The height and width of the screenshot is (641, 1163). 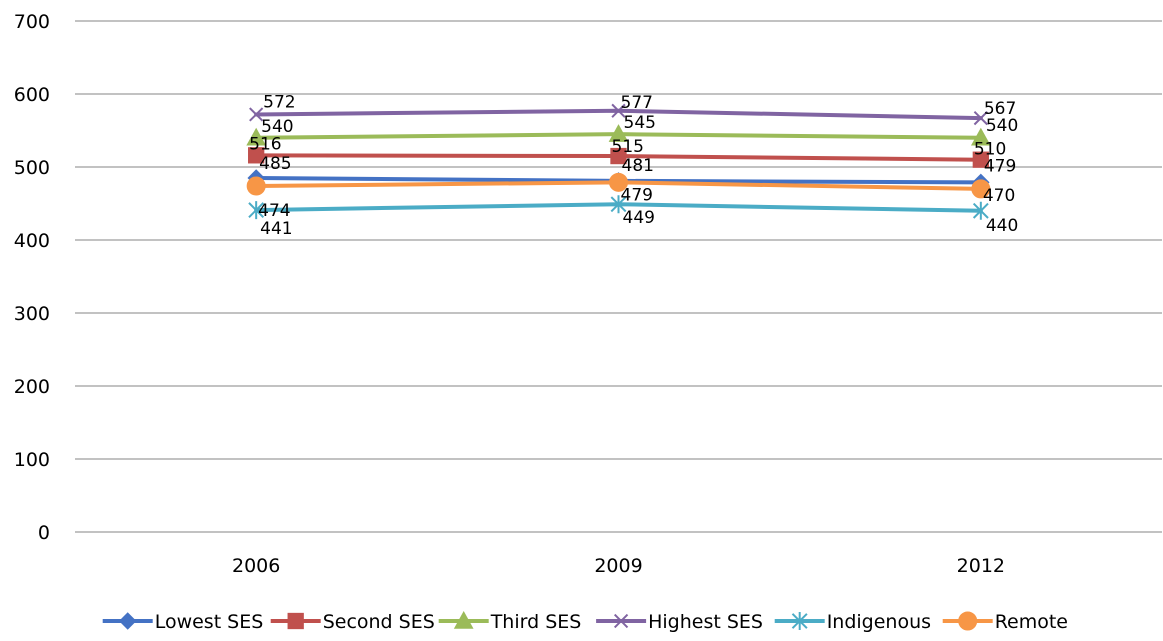 I want to click on y-tick-label: 500, so click(x=32, y=168).